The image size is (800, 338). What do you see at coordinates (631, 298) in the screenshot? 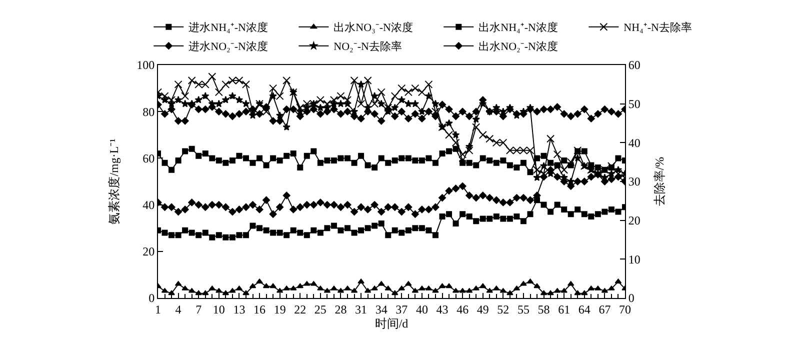
I see `y2-tick-label: 0` at bounding box center [631, 298].